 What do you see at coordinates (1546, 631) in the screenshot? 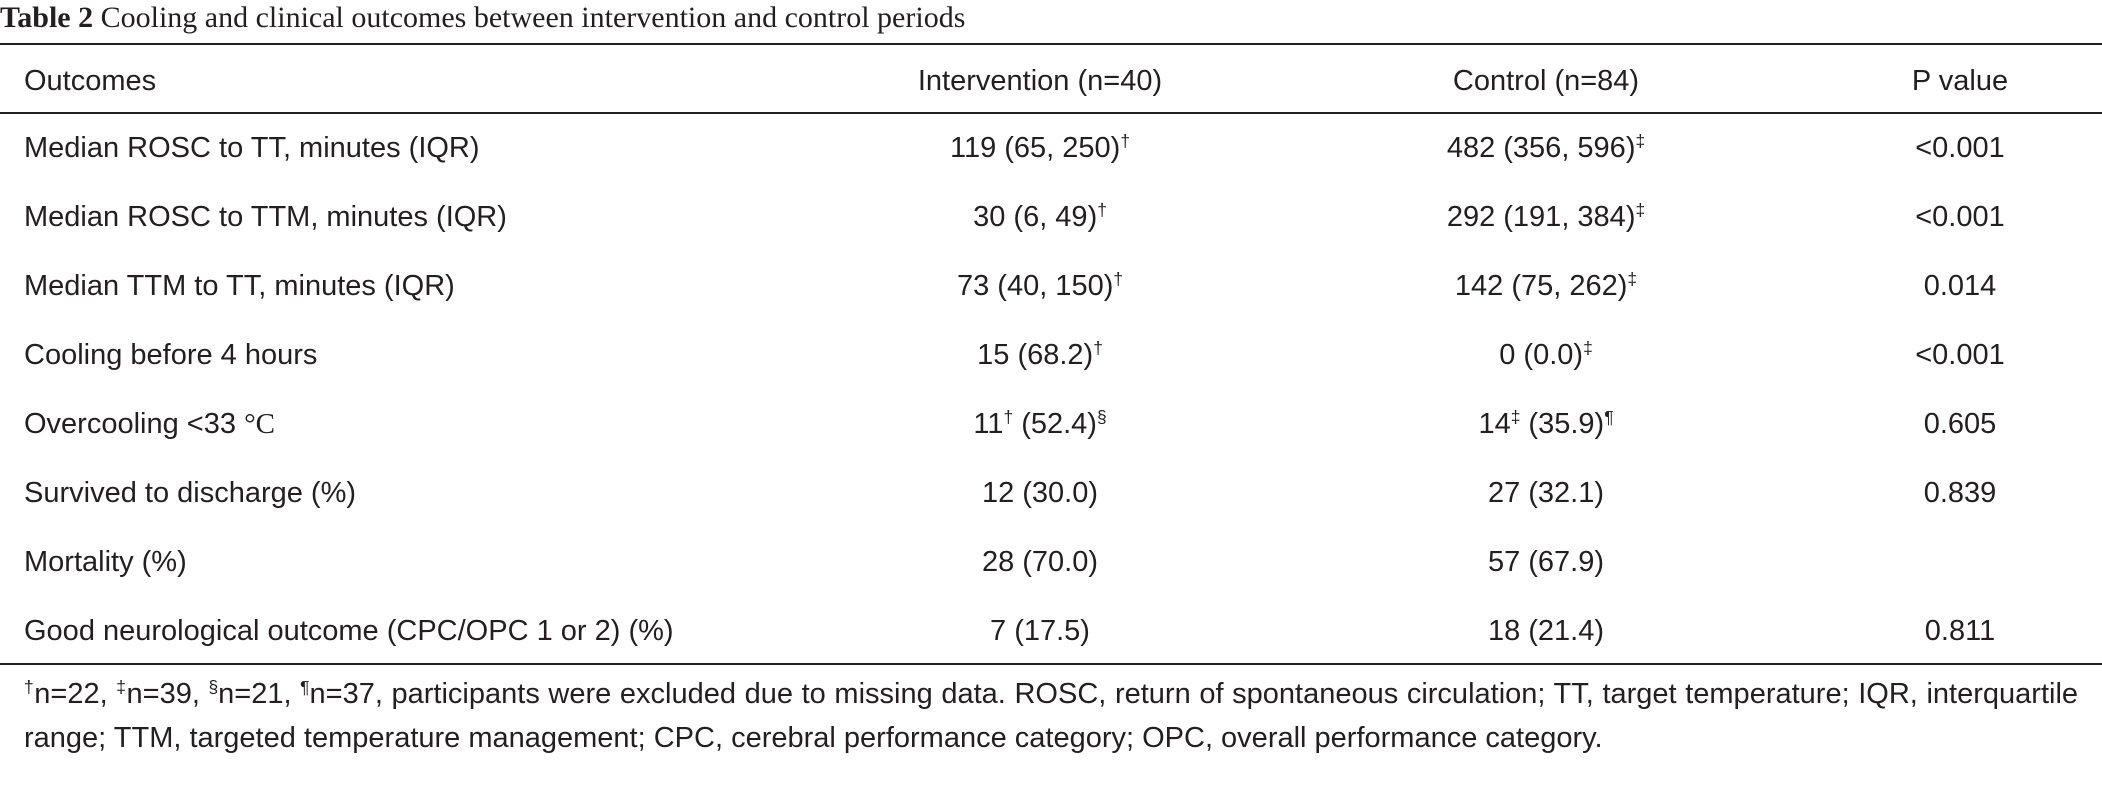
I see `control-cell: 18 (21.4)` at bounding box center [1546, 631].